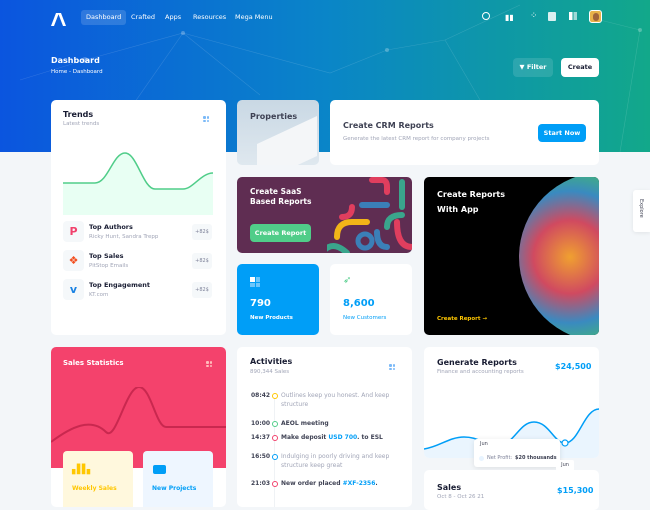  I want to click on chat-icon, so click(552, 16).